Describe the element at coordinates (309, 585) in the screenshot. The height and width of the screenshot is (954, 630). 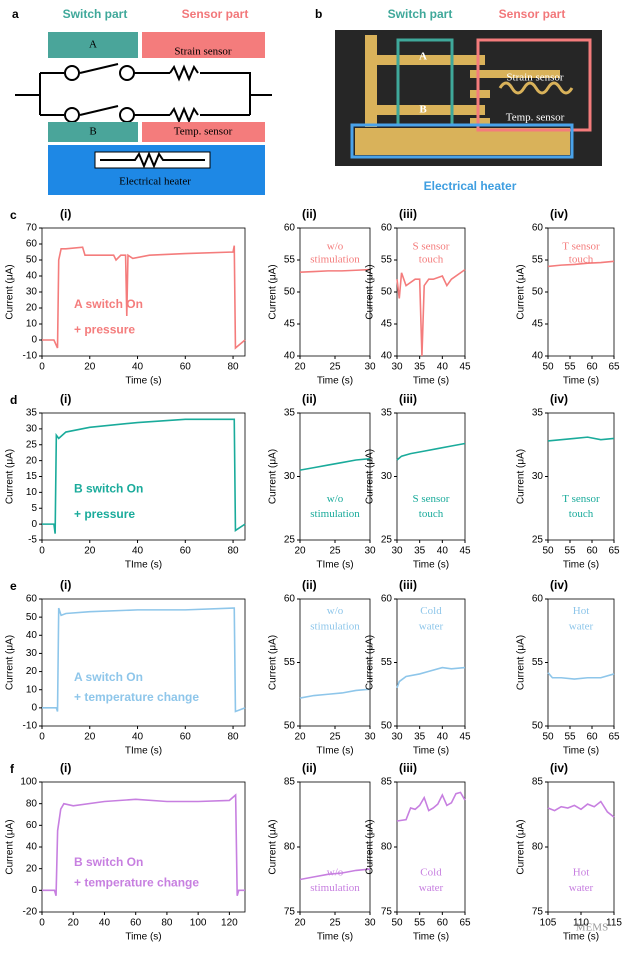
I see `panel-label: (ii)` at that location.